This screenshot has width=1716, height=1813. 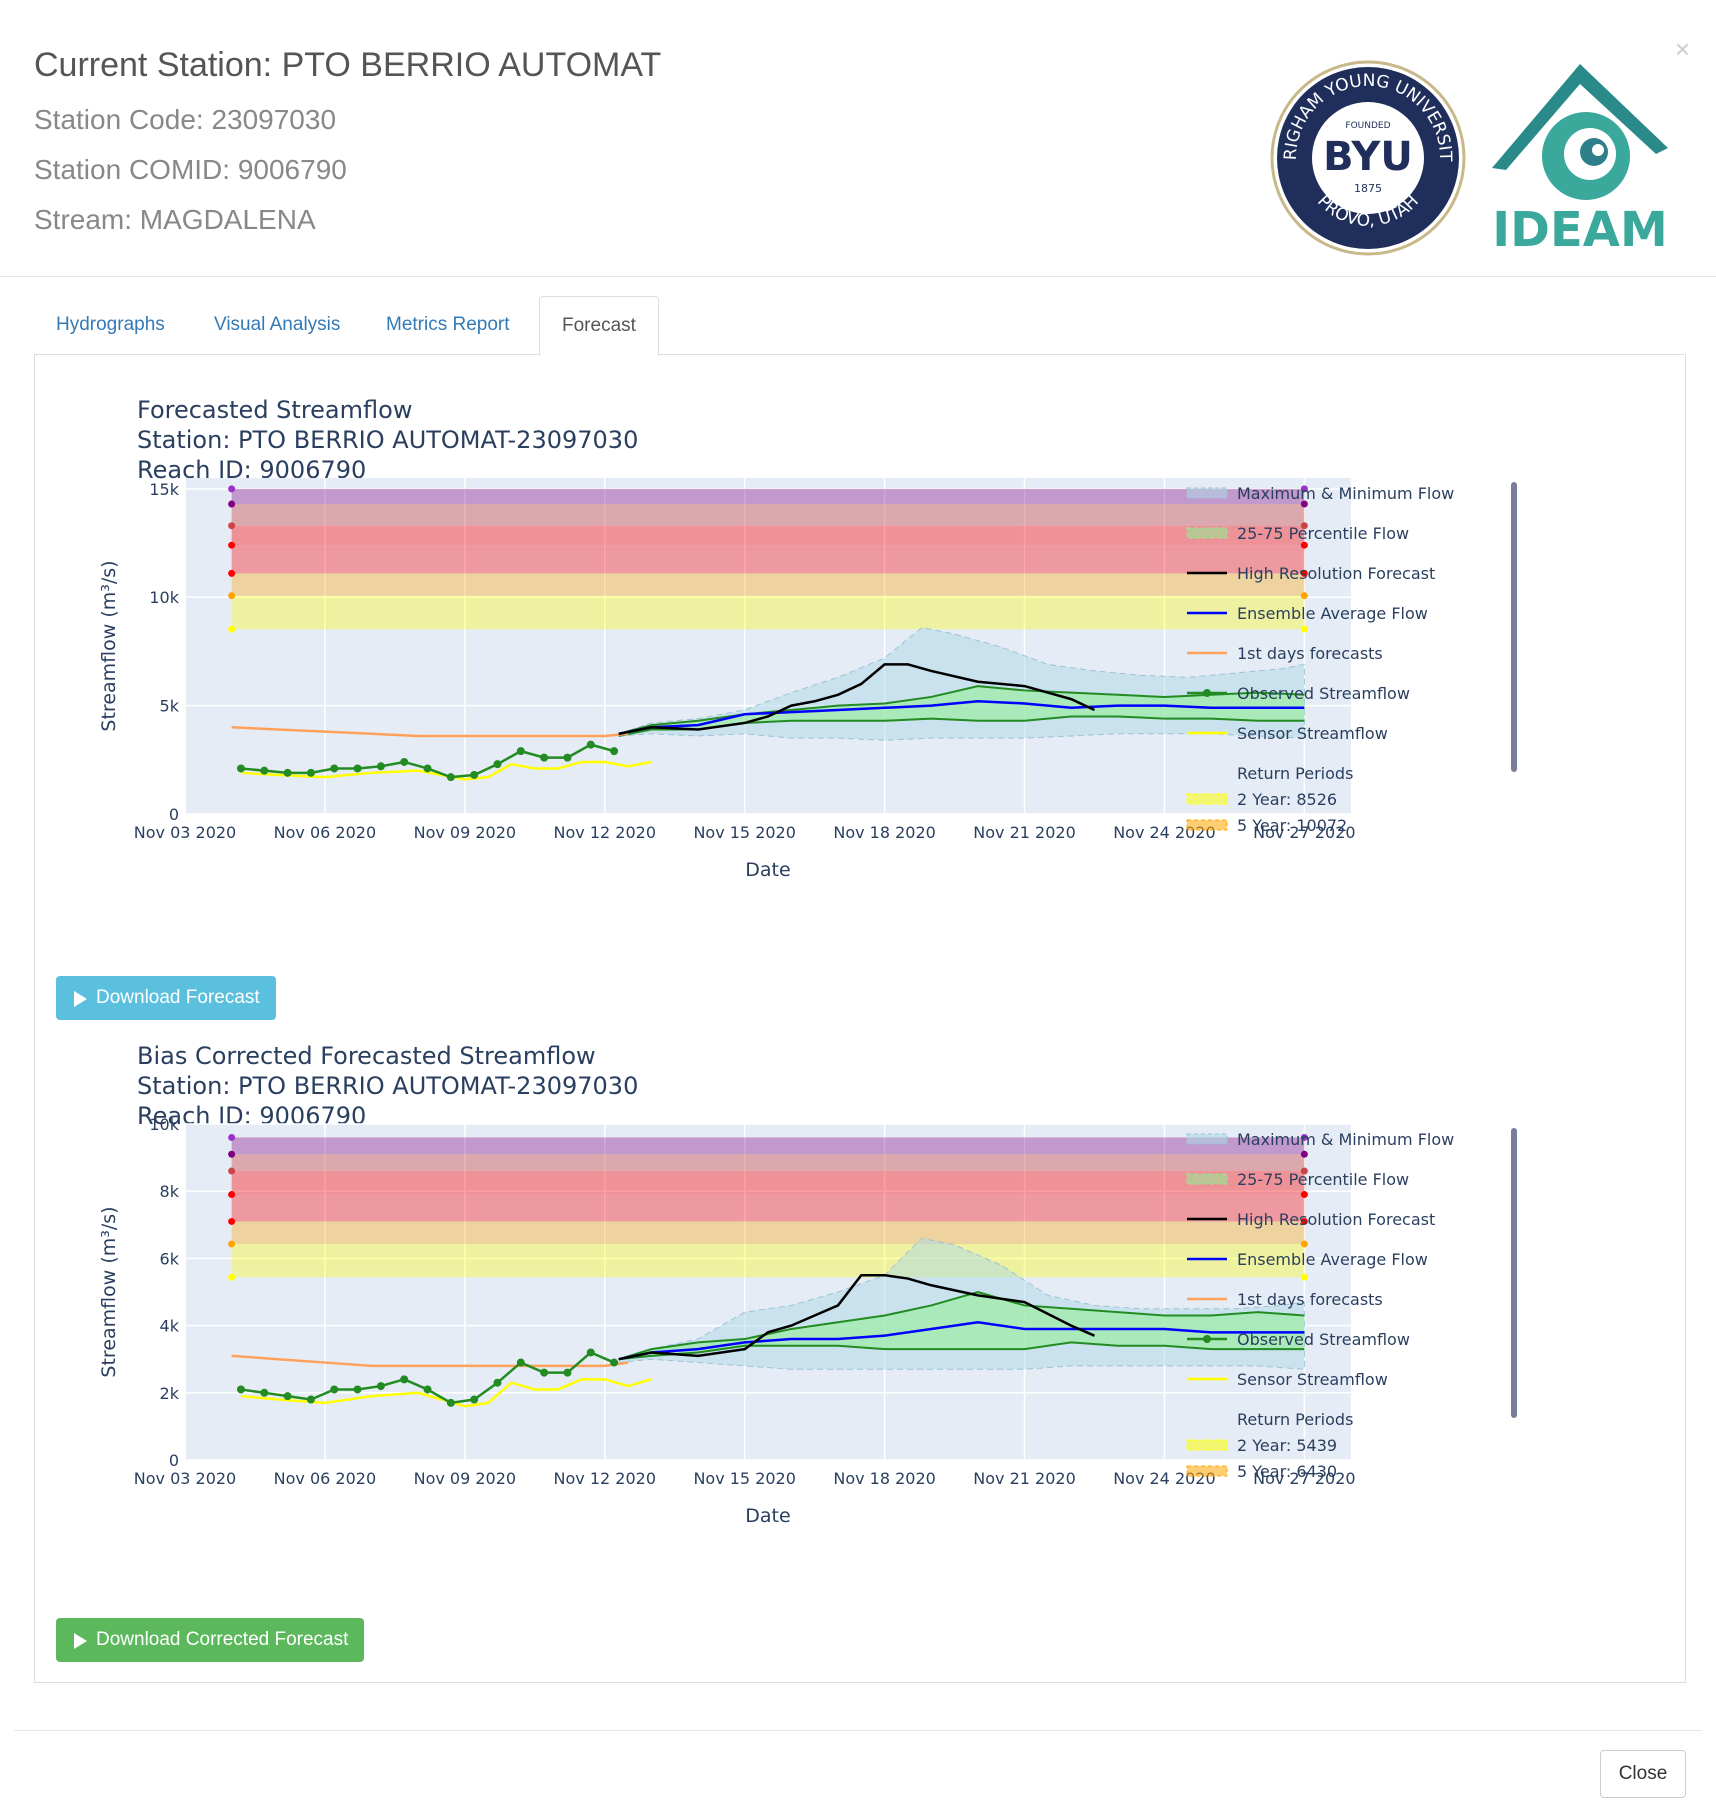 What do you see at coordinates (164, 1124) in the screenshot?
I see `chart1-y-tick-label: 10k` at bounding box center [164, 1124].